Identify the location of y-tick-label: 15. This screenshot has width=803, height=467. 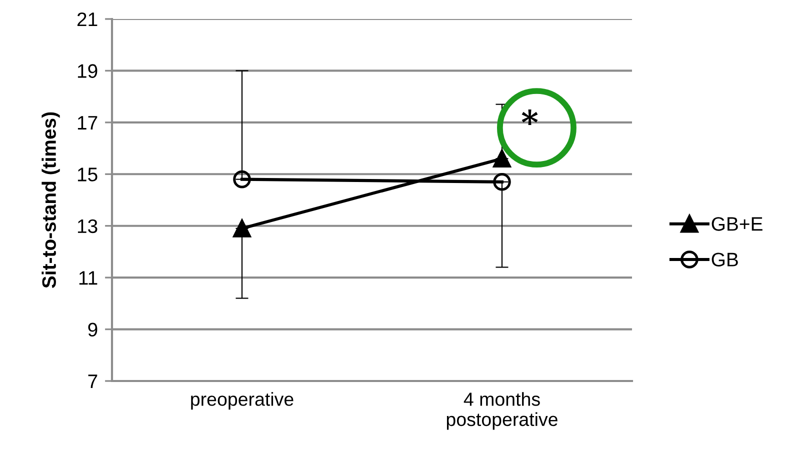
(88, 175).